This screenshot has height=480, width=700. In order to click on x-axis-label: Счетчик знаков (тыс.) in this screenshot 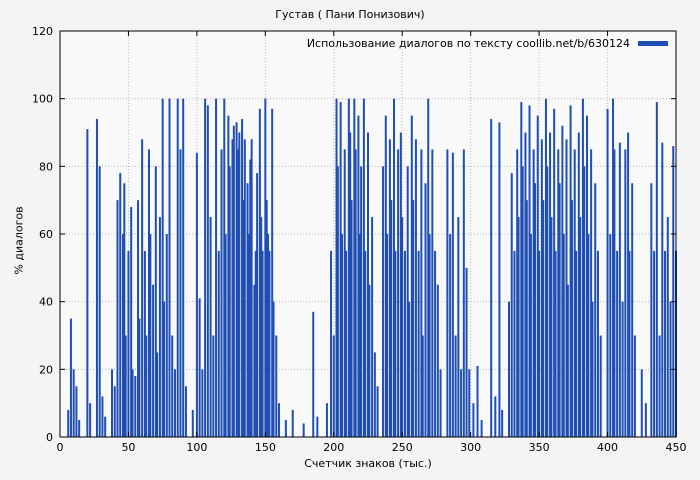, I will do `click(368, 463)`.